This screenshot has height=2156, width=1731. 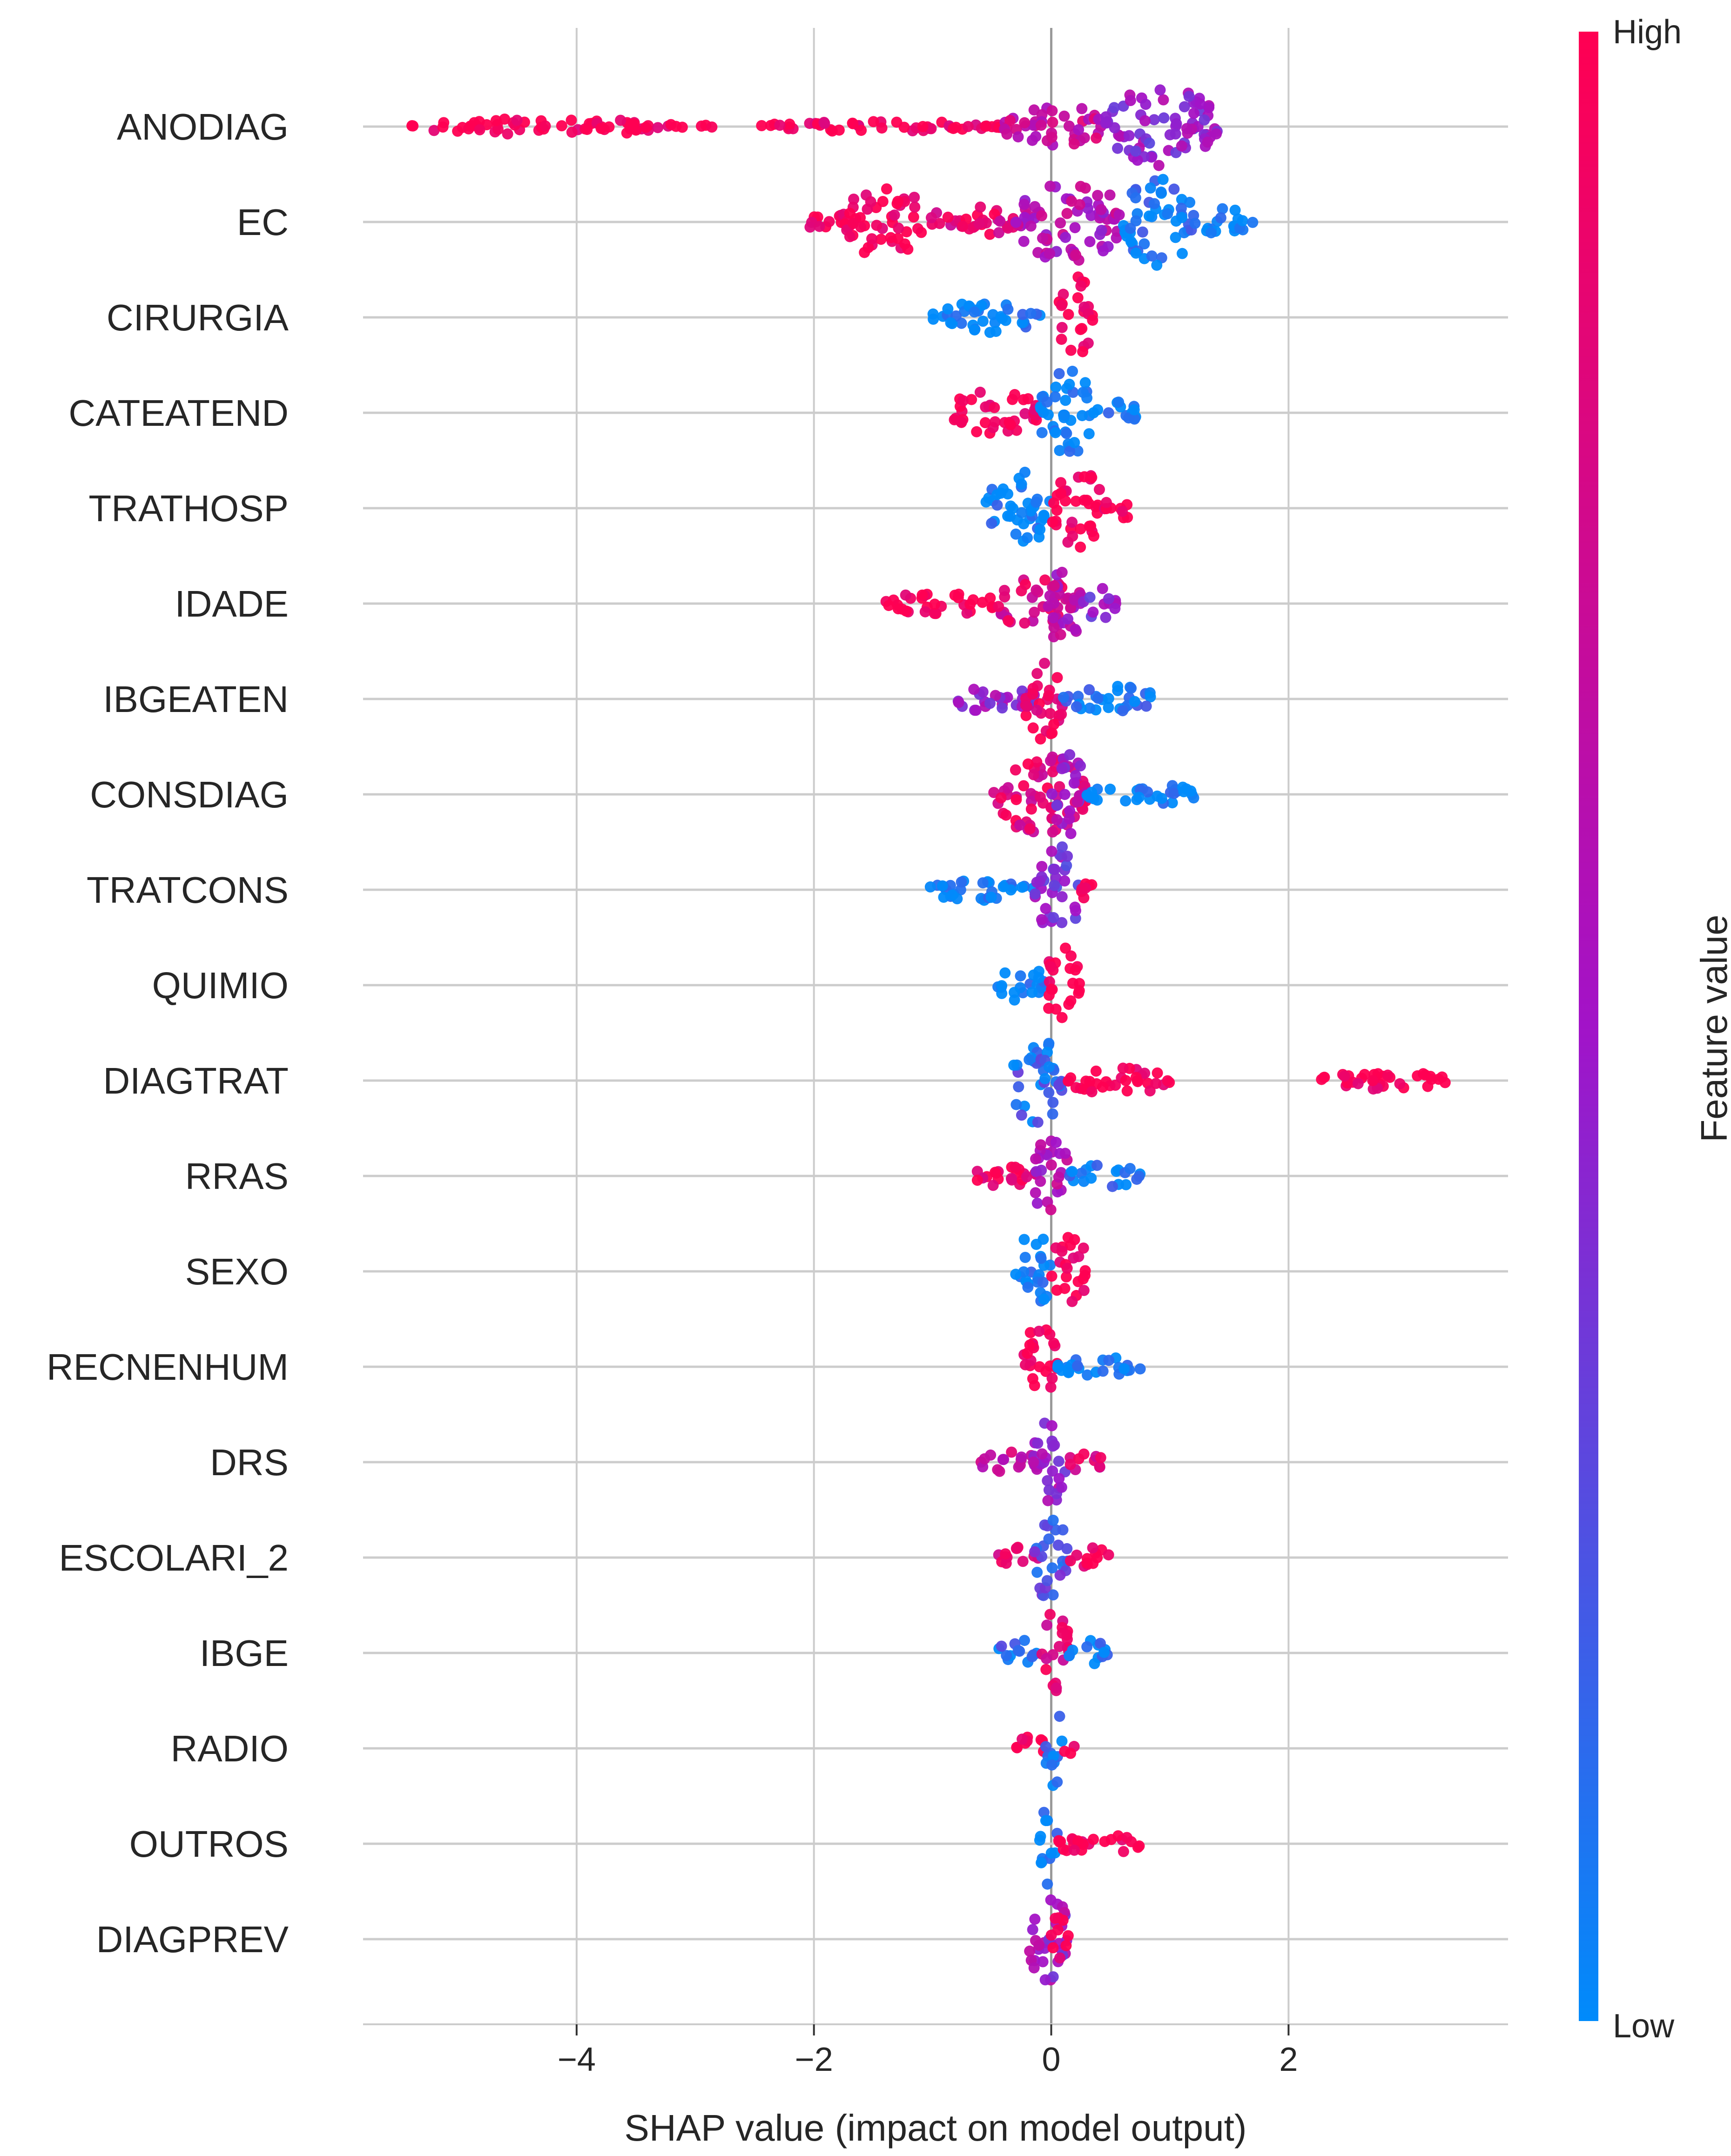 I want to click on feature-label: DRS, so click(x=249, y=1463).